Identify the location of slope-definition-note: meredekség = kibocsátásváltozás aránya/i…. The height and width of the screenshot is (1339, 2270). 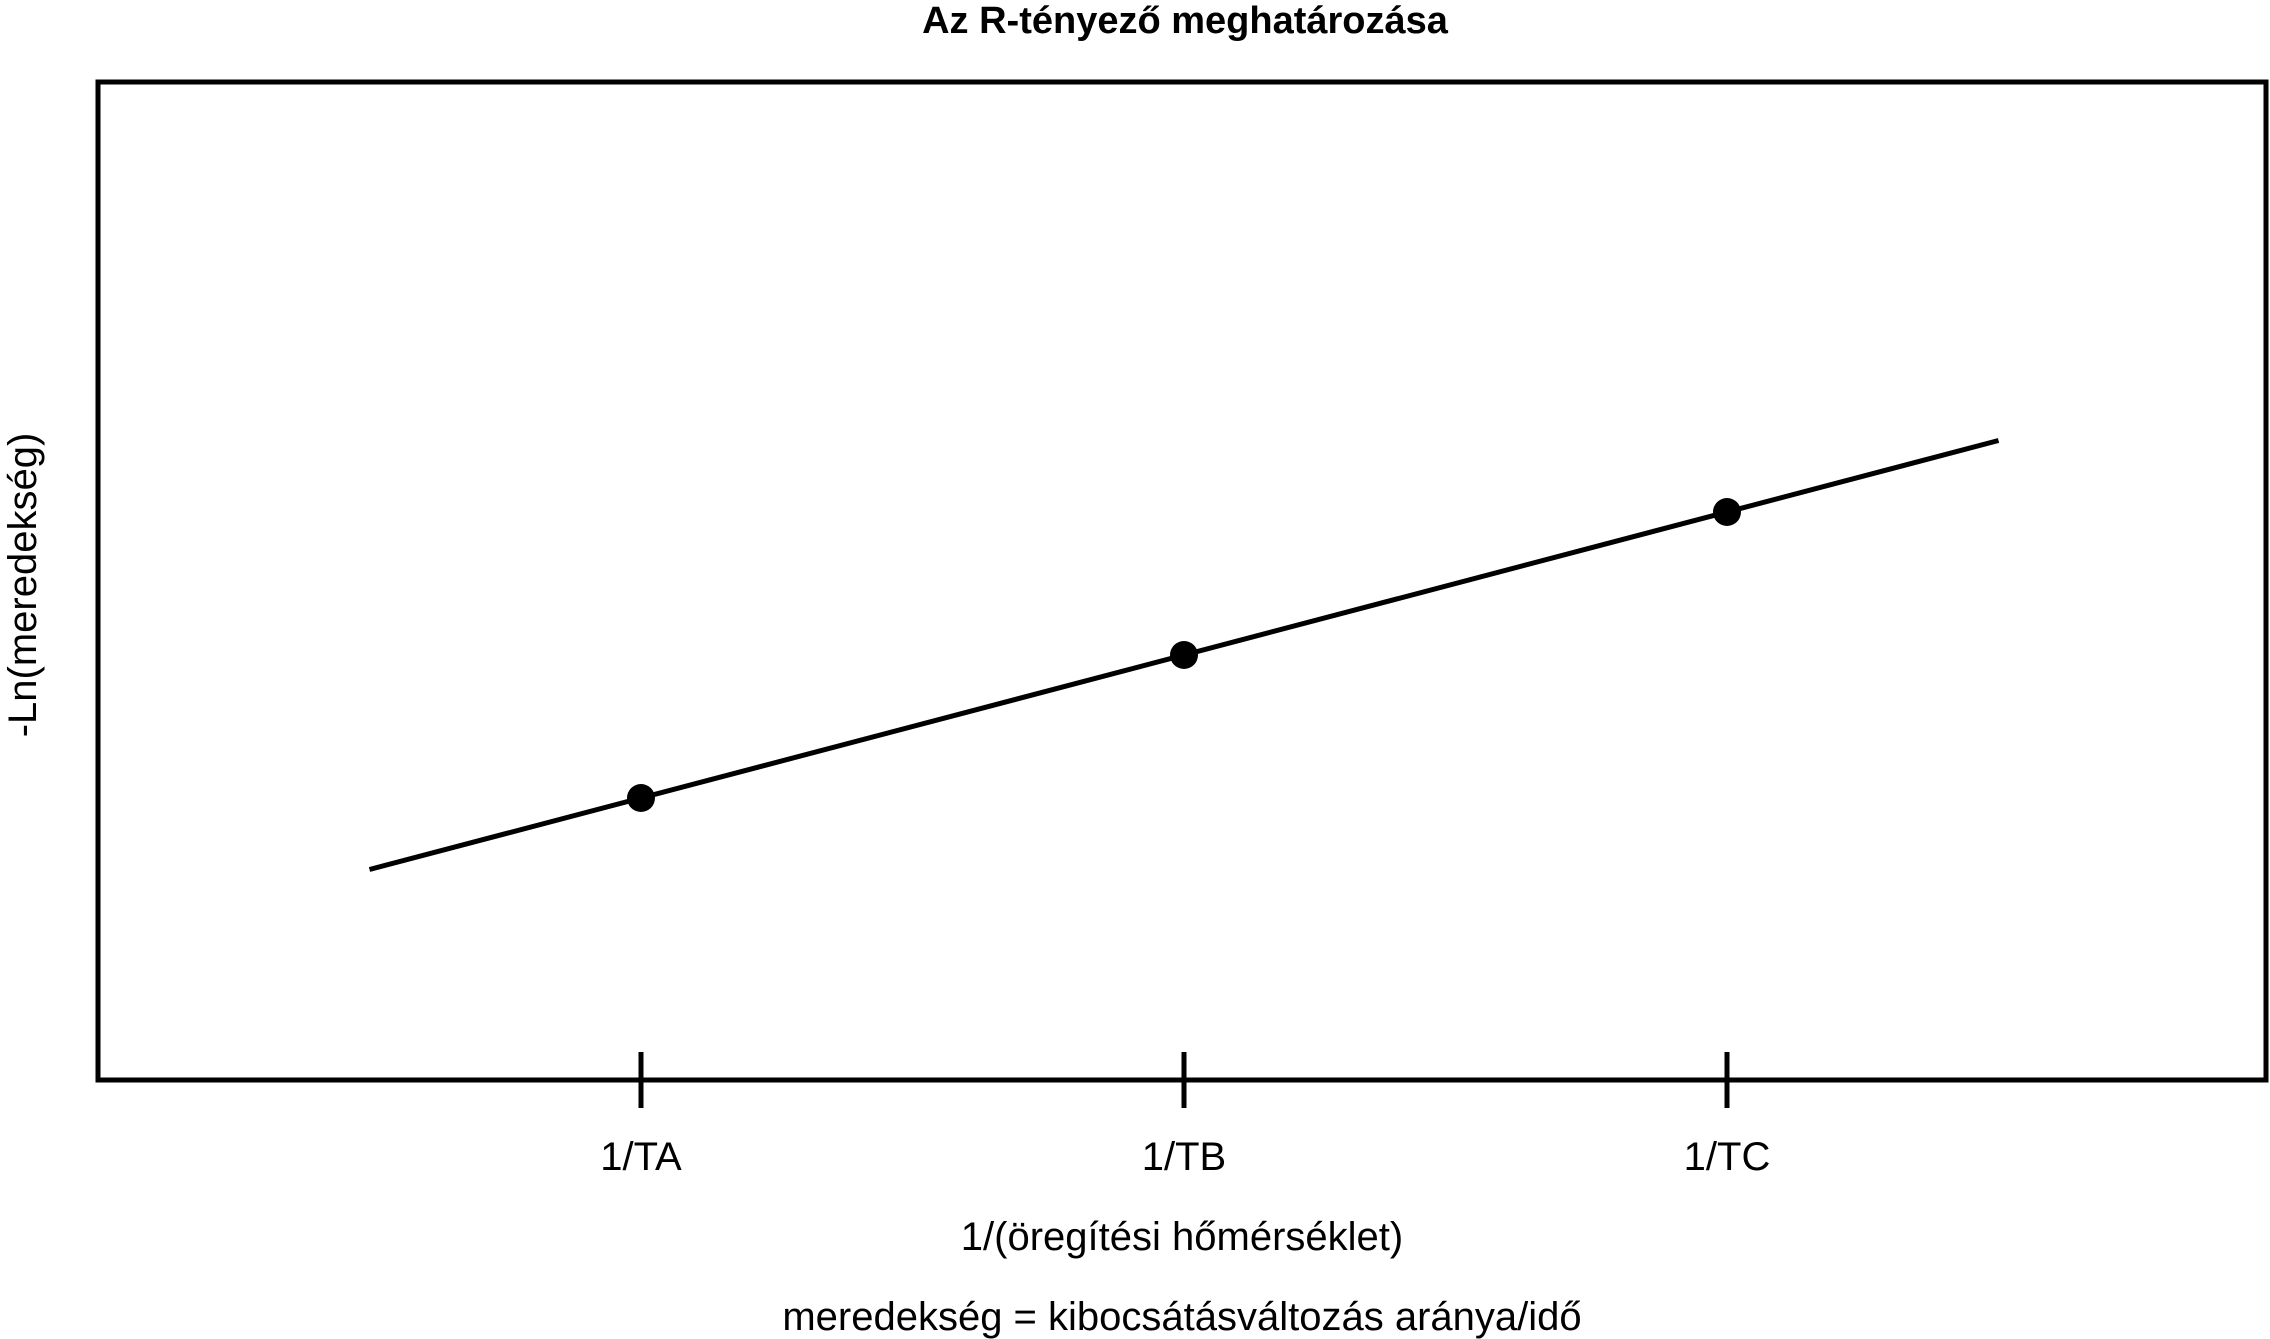
(1181, 1317).